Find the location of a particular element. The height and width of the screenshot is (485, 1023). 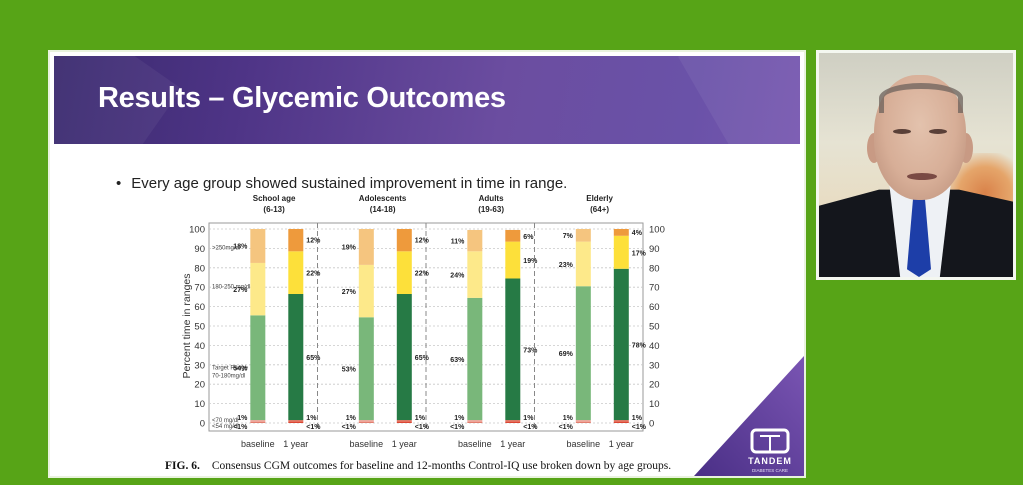

presenter-webcam is located at coordinates (916, 165).